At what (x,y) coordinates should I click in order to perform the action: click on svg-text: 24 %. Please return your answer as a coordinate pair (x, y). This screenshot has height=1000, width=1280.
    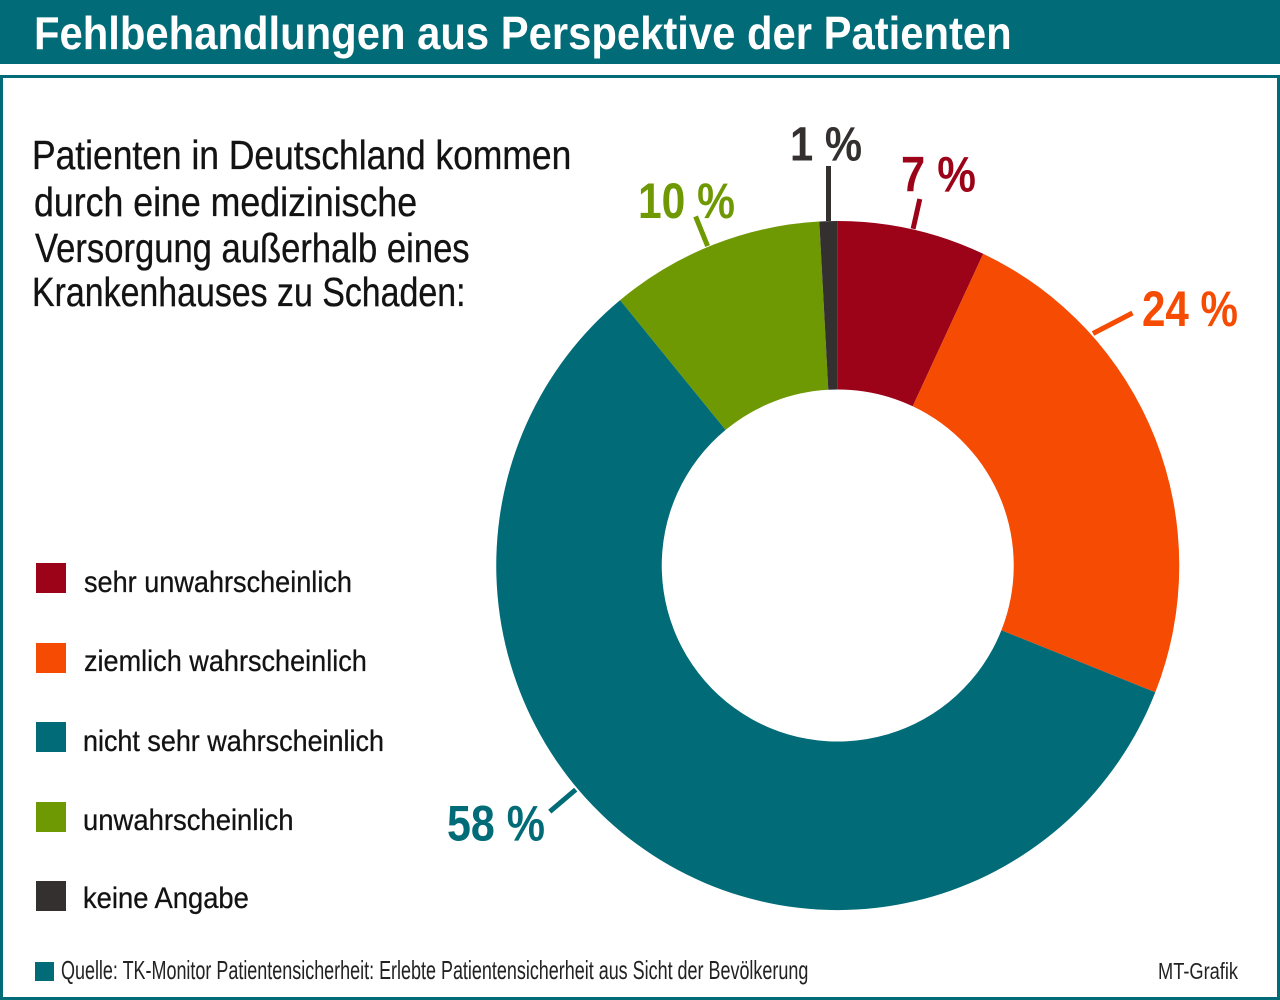
    Looking at the image, I should click on (1190, 309).